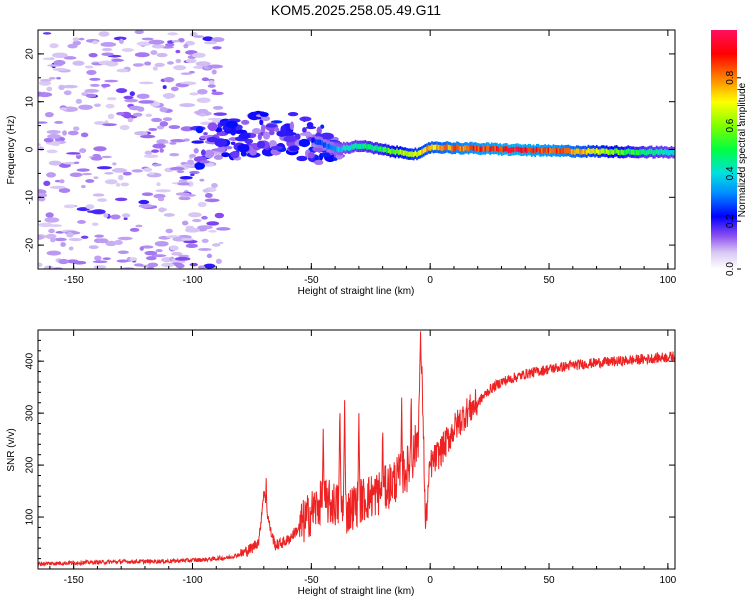 This screenshot has width=750, height=600. Describe the element at coordinates (30, 244) in the screenshot. I see `y-tick-label: -20` at that location.